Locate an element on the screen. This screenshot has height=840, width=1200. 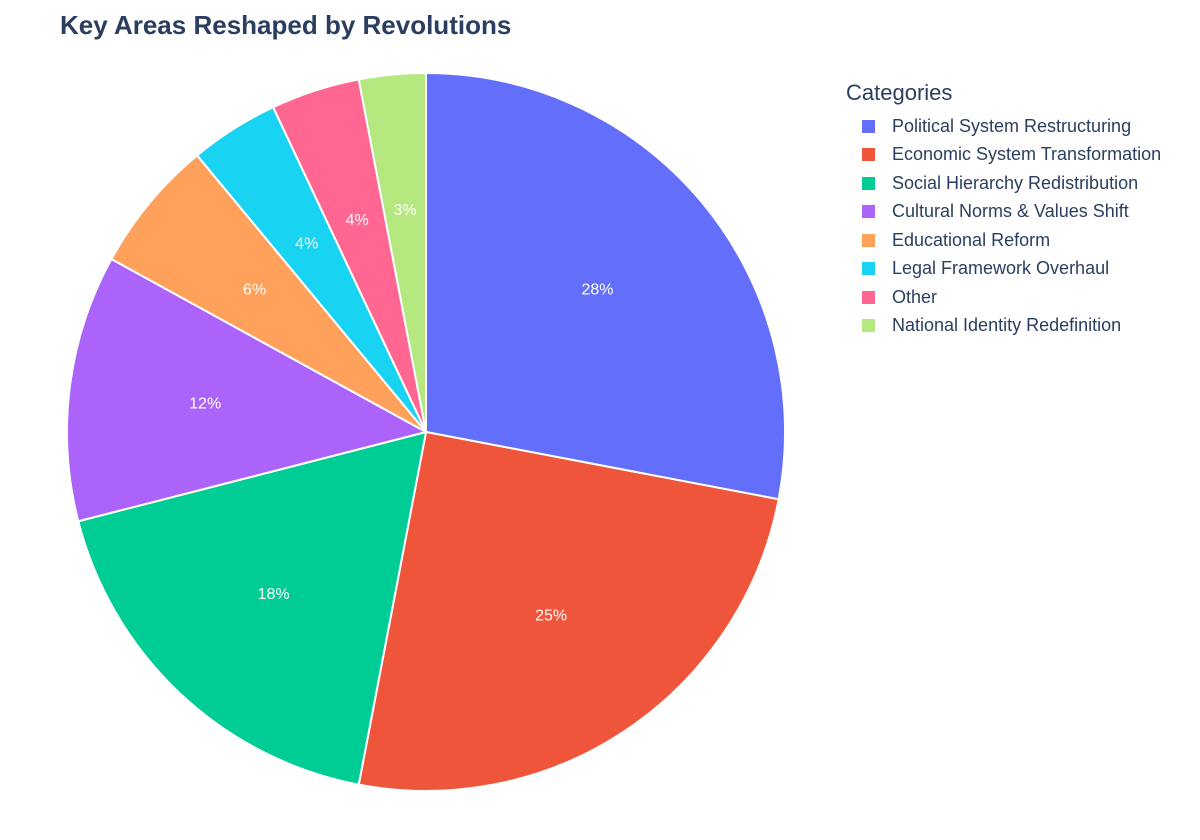
legend-item: Social Hierarchy Redistribution is located at coordinates (1003, 183).